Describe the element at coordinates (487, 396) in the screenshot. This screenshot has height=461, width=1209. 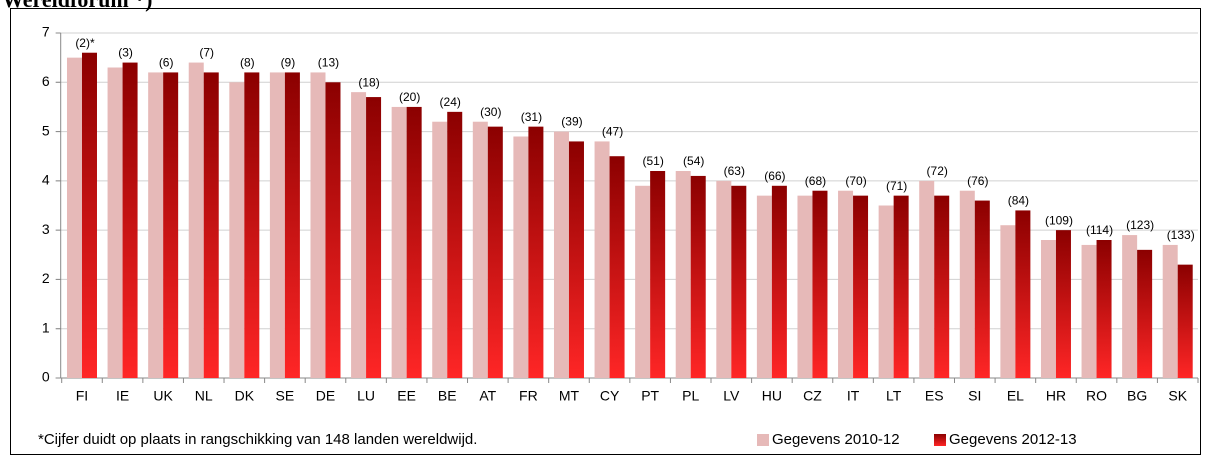
I see `x-tick-label: AT` at that location.